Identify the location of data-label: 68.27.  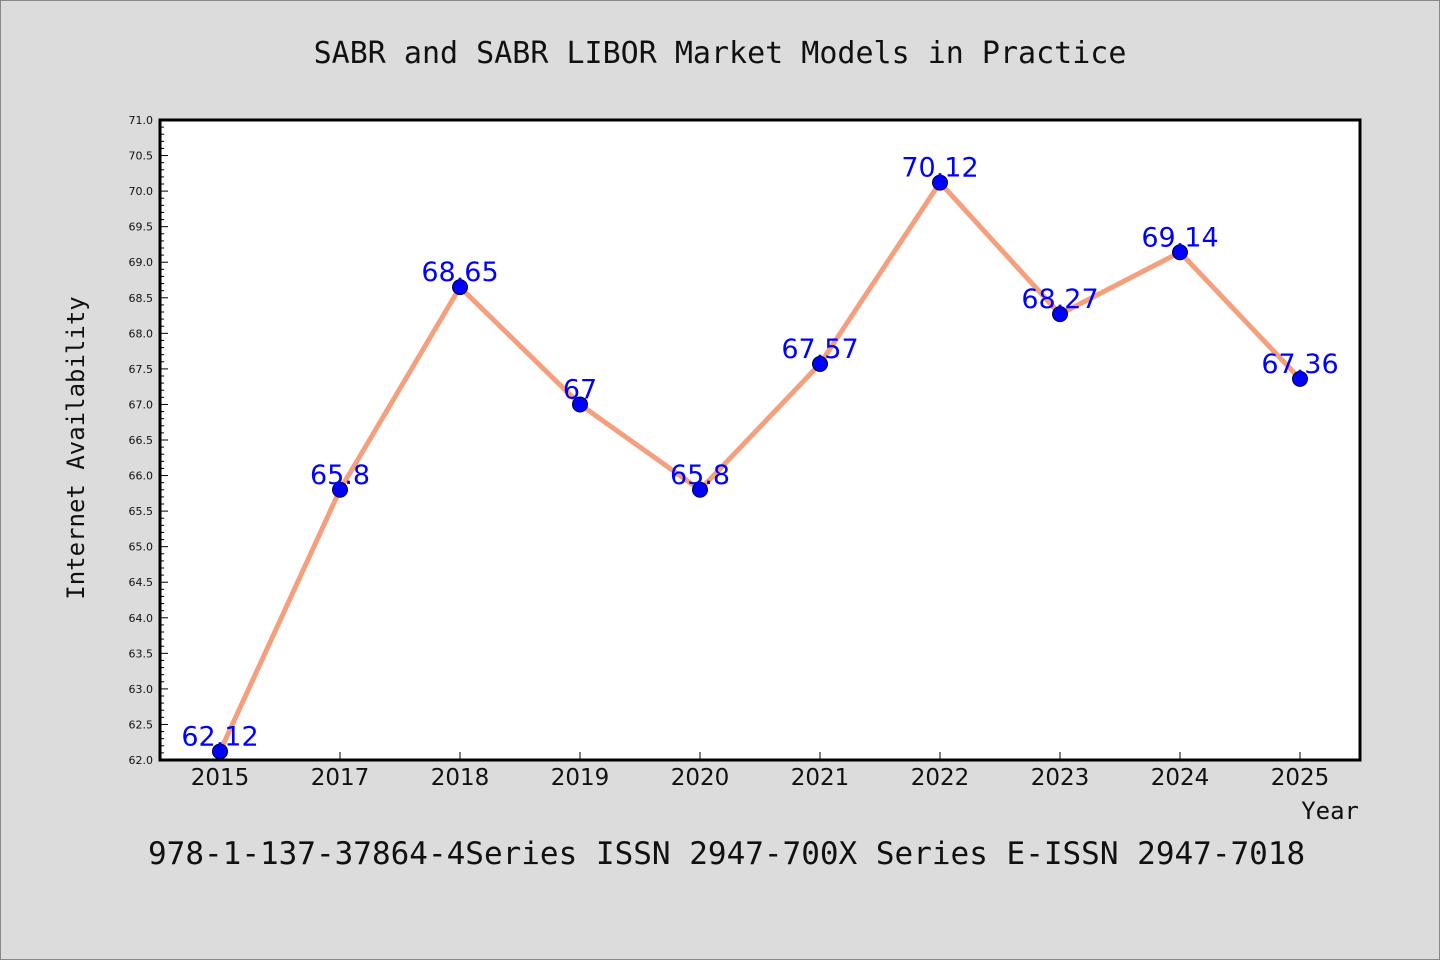
(1059, 299).